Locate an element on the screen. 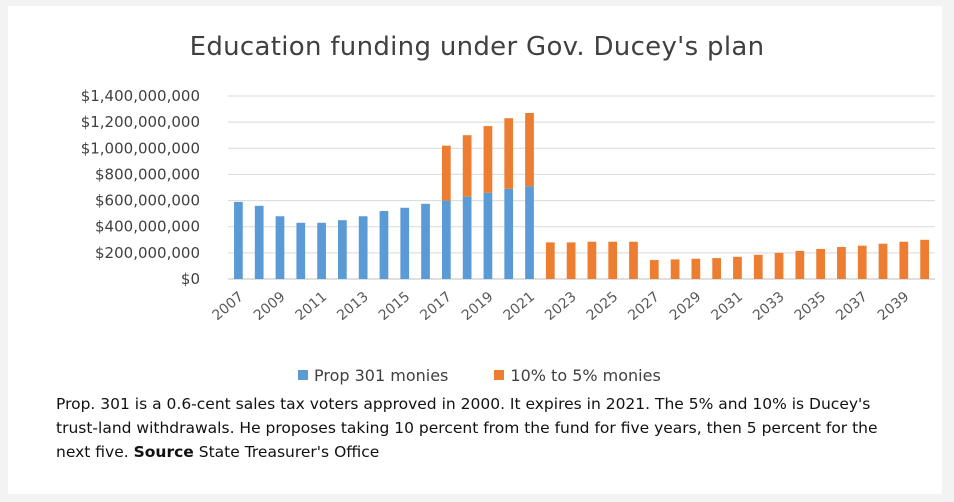 This screenshot has height=502, width=954. chart-legend: Prop 301 monies 10% to 5% monies is located at coordinates (502, 375).